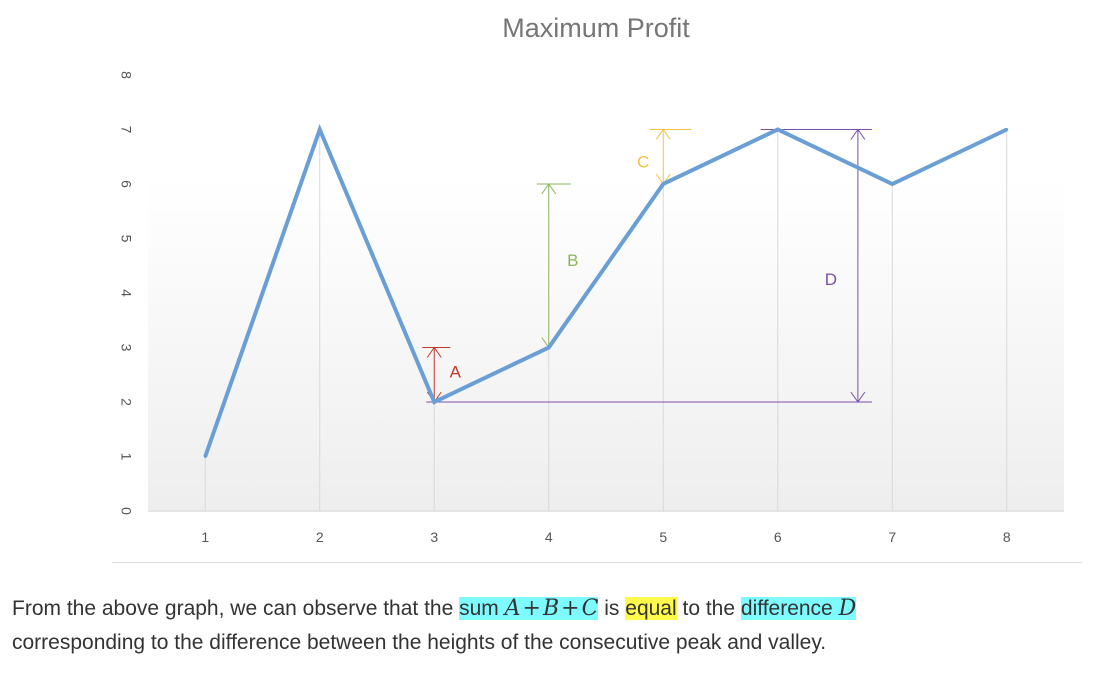  What do you see at coordinates (663, 537) in the screenshot?
I see `x-tick-label: 5` at bounding box center [663, 537].